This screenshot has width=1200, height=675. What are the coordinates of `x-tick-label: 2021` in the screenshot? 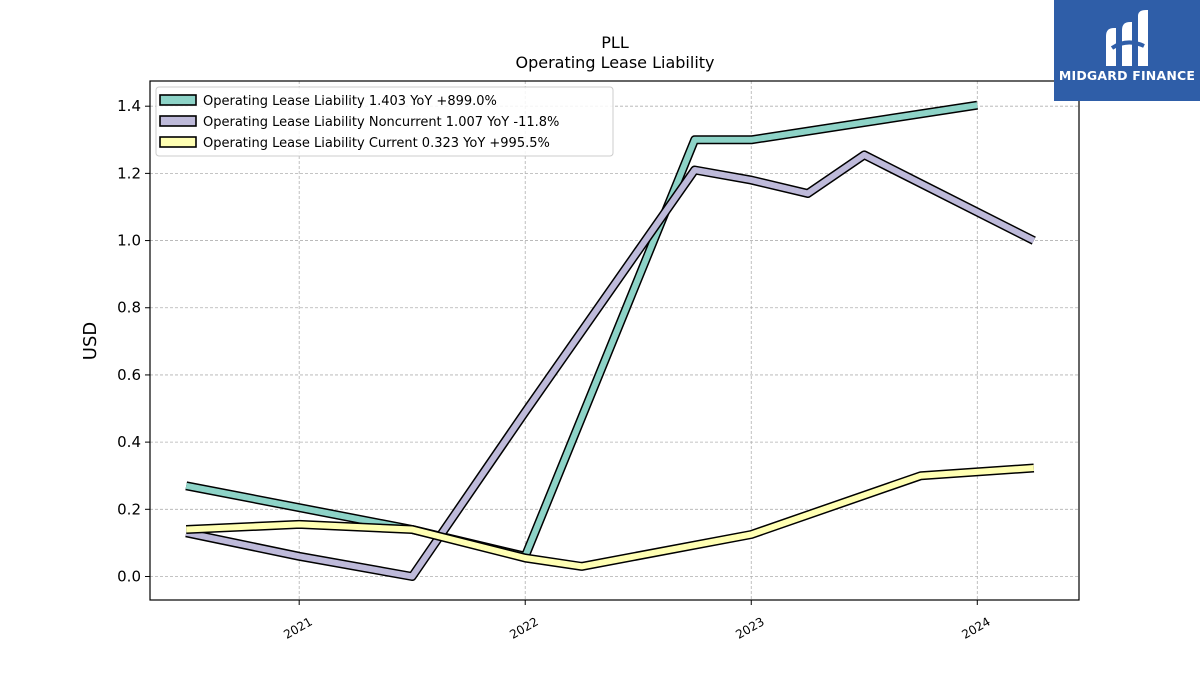 It's located at (297, 627).